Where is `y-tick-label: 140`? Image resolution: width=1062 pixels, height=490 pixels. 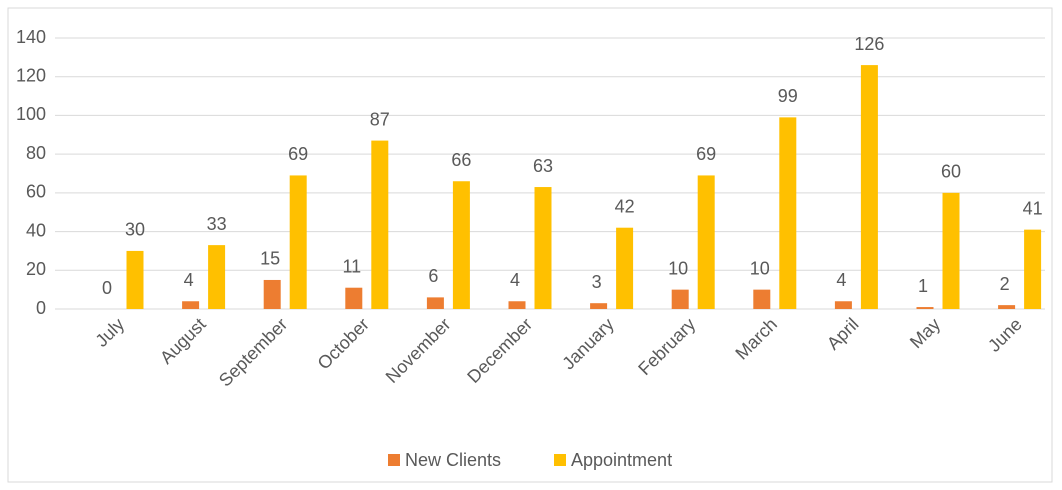
y-tick-label: 140 is located at coordinates (31, 37).